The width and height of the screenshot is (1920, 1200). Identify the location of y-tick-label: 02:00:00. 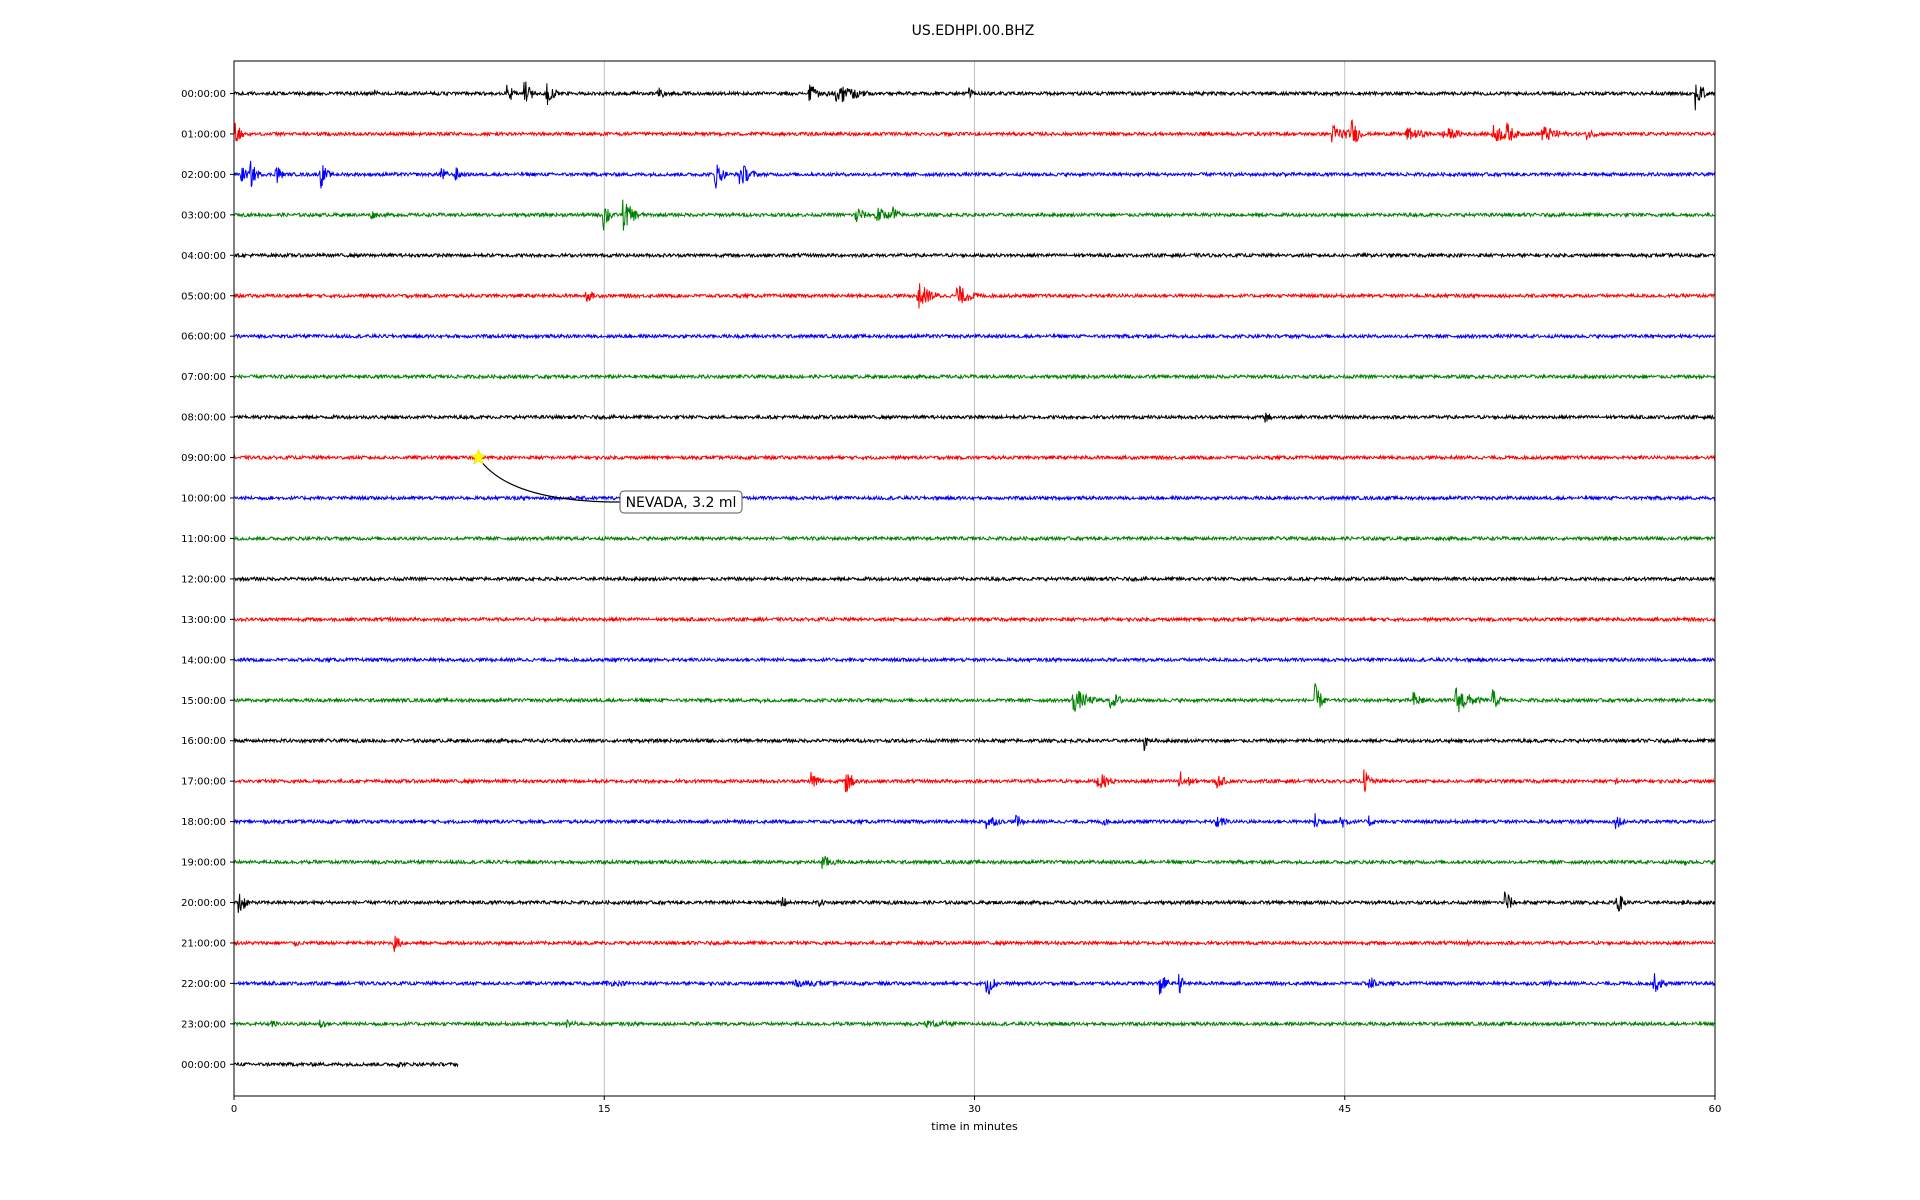
(203, 175).